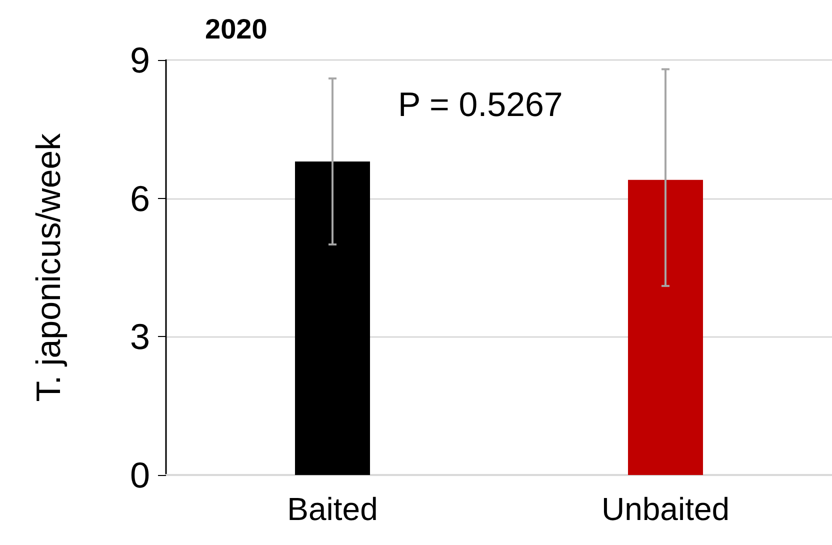 The width and height of the screenshot is (832, 545). What do you see at coordinates (236, 29) in the screenshot?
I see `chart-title: 2020` at bounding box center [236, 29].